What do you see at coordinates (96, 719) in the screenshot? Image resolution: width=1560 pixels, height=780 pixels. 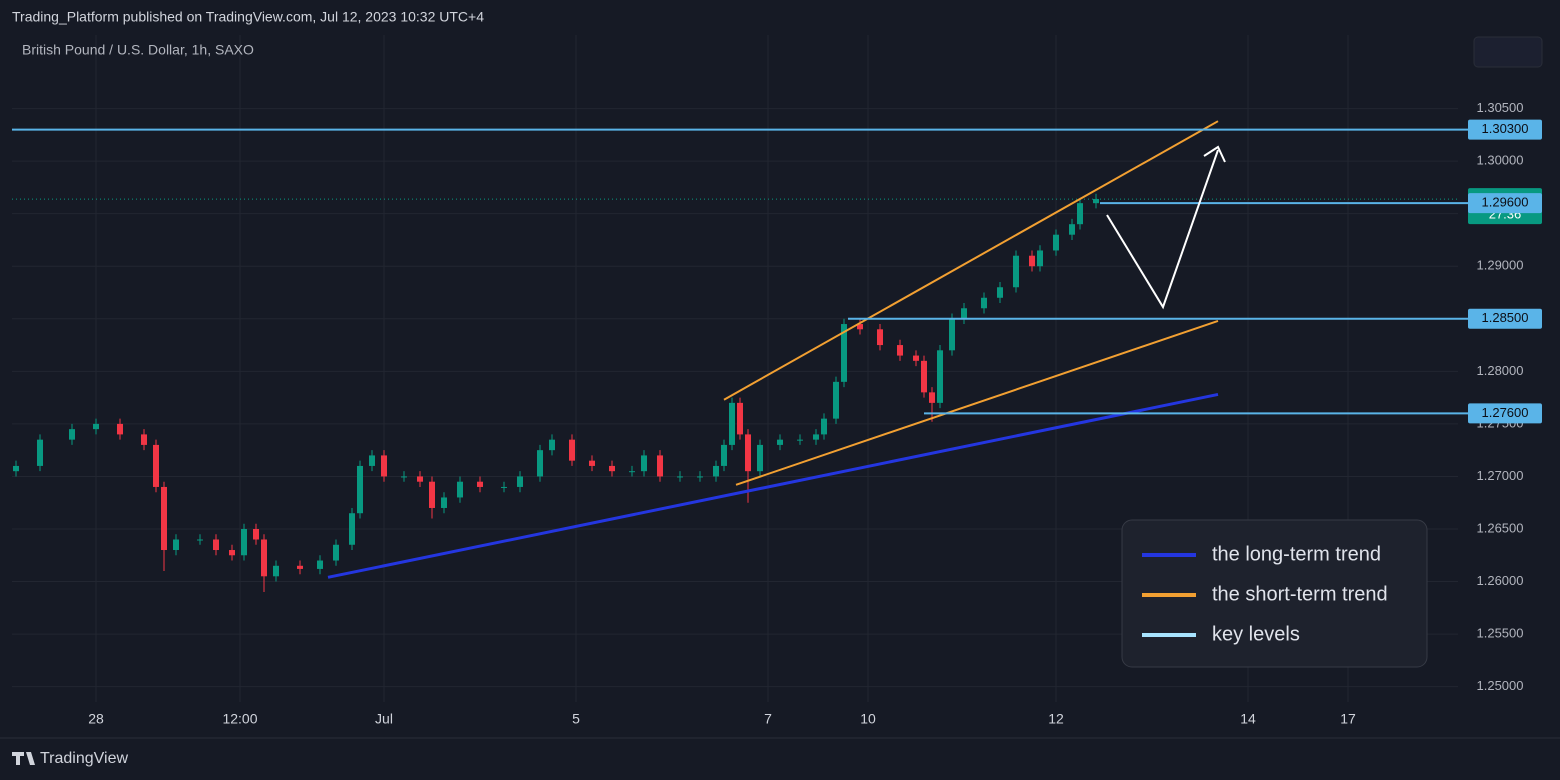 I see `x-tick-label: 28` at bounding box center [96, 719].